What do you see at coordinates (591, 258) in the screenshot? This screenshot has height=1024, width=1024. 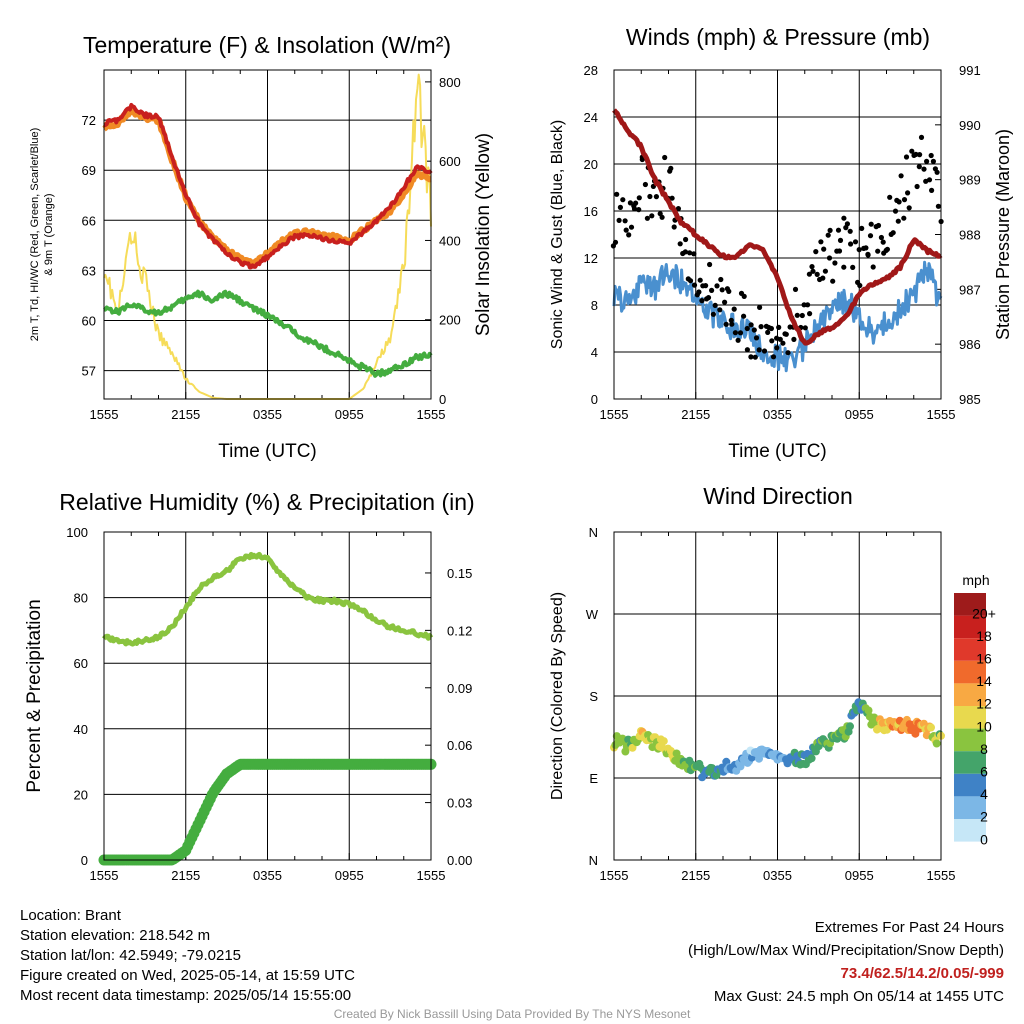 I see `winds-y-tick-label: 12` at bounding box center [591, 258].